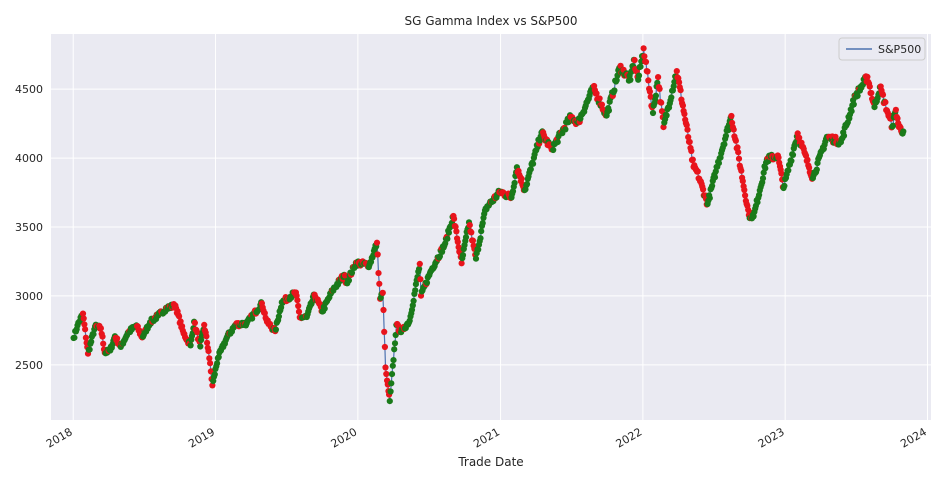  Describe the element at coordinates (29, 227) in the screenshot. I see `y-tick-labels: 2500 3000 3500 4000 4500` at that location.